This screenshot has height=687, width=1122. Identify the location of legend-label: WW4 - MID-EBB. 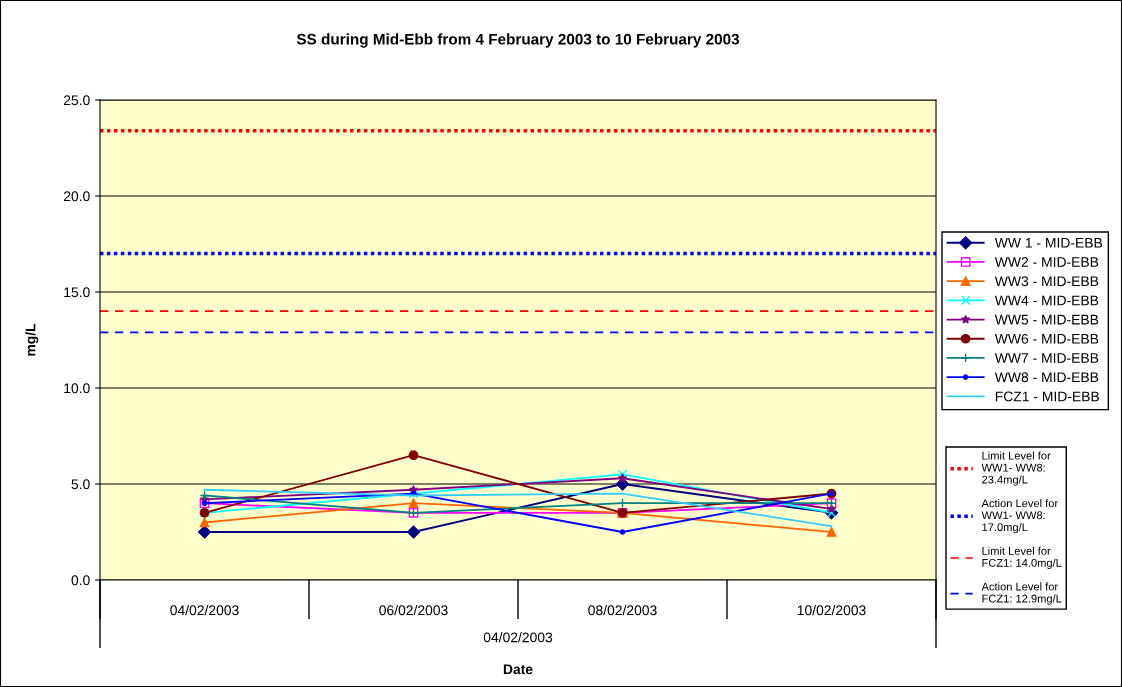
(1046, 300).